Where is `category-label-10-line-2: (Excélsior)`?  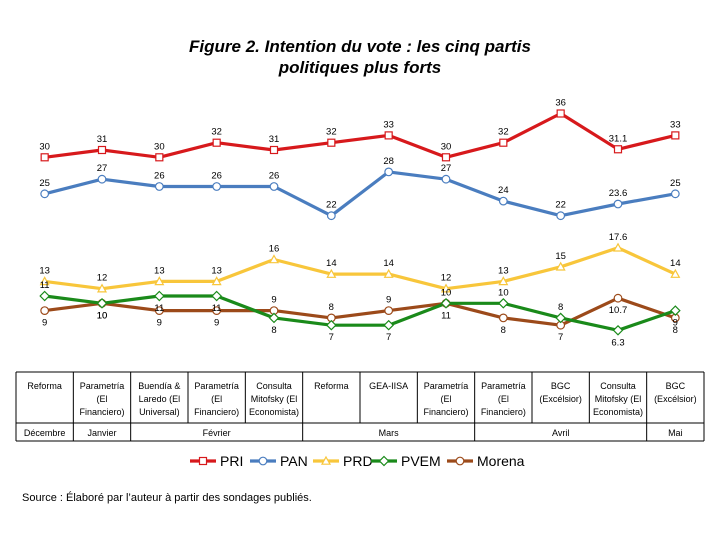 category-label-10-line-2: (Excélsior) is located at coordinates (560, 399).